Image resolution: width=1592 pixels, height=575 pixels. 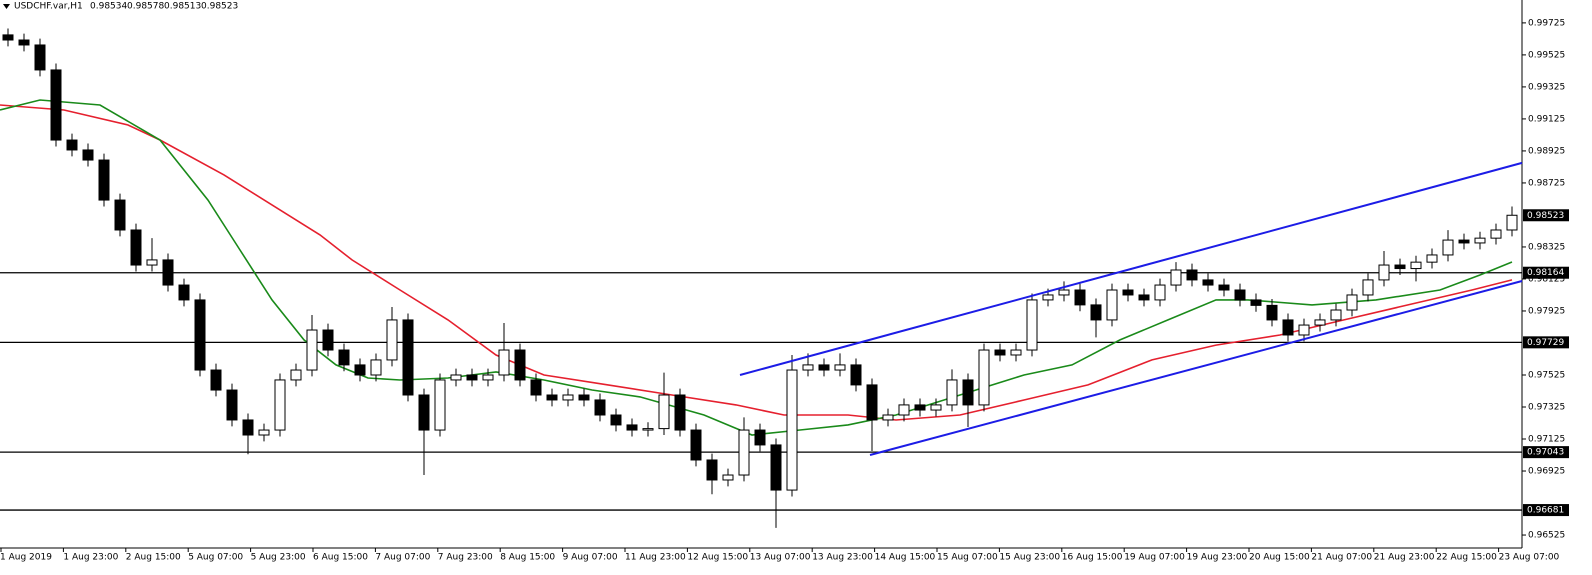 What do you see at coordinates (215, 558) in the screenshot?
I see `x-tick-label: 5 Aug 07:00` at bounding box center [215, 558].